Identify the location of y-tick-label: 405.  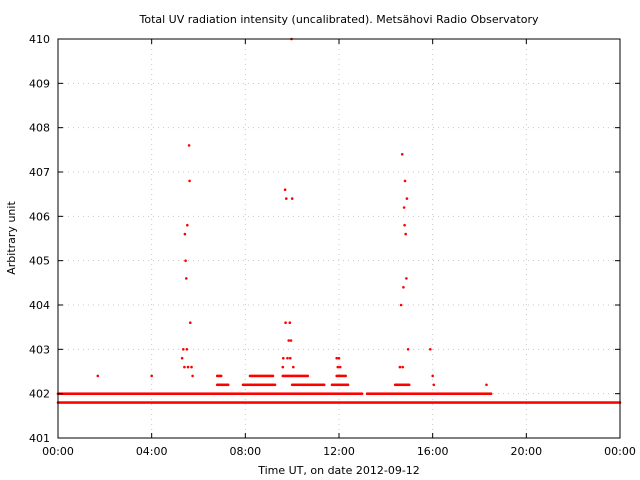
(39, 261).